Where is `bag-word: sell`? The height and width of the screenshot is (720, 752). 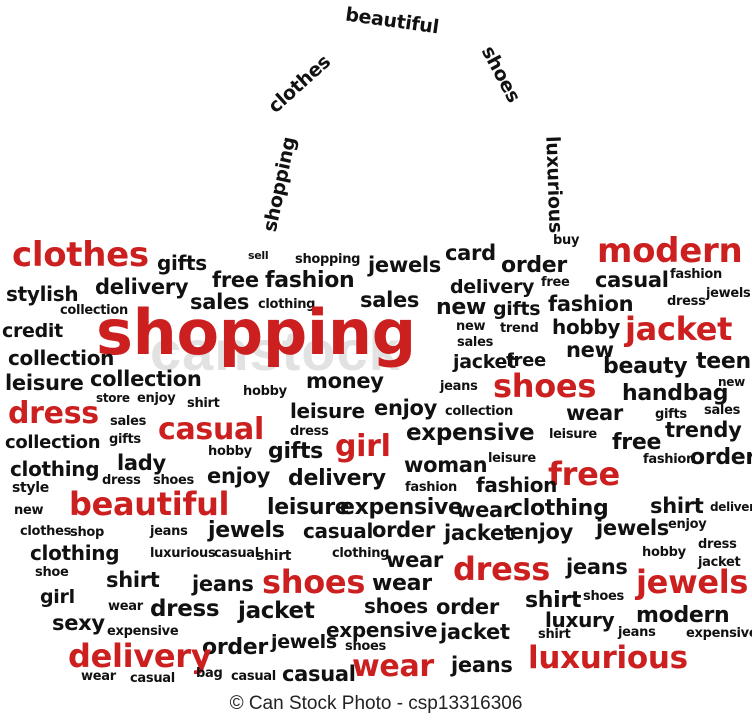
bag-word: sell is located at coordinates (258, 255).